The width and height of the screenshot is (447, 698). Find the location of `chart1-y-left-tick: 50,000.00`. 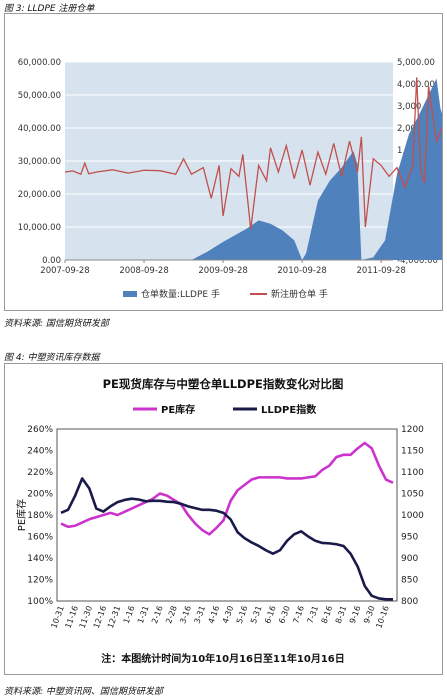

chart1-y-left-tick: 50,000.00 is located at coordinates (39, 96).